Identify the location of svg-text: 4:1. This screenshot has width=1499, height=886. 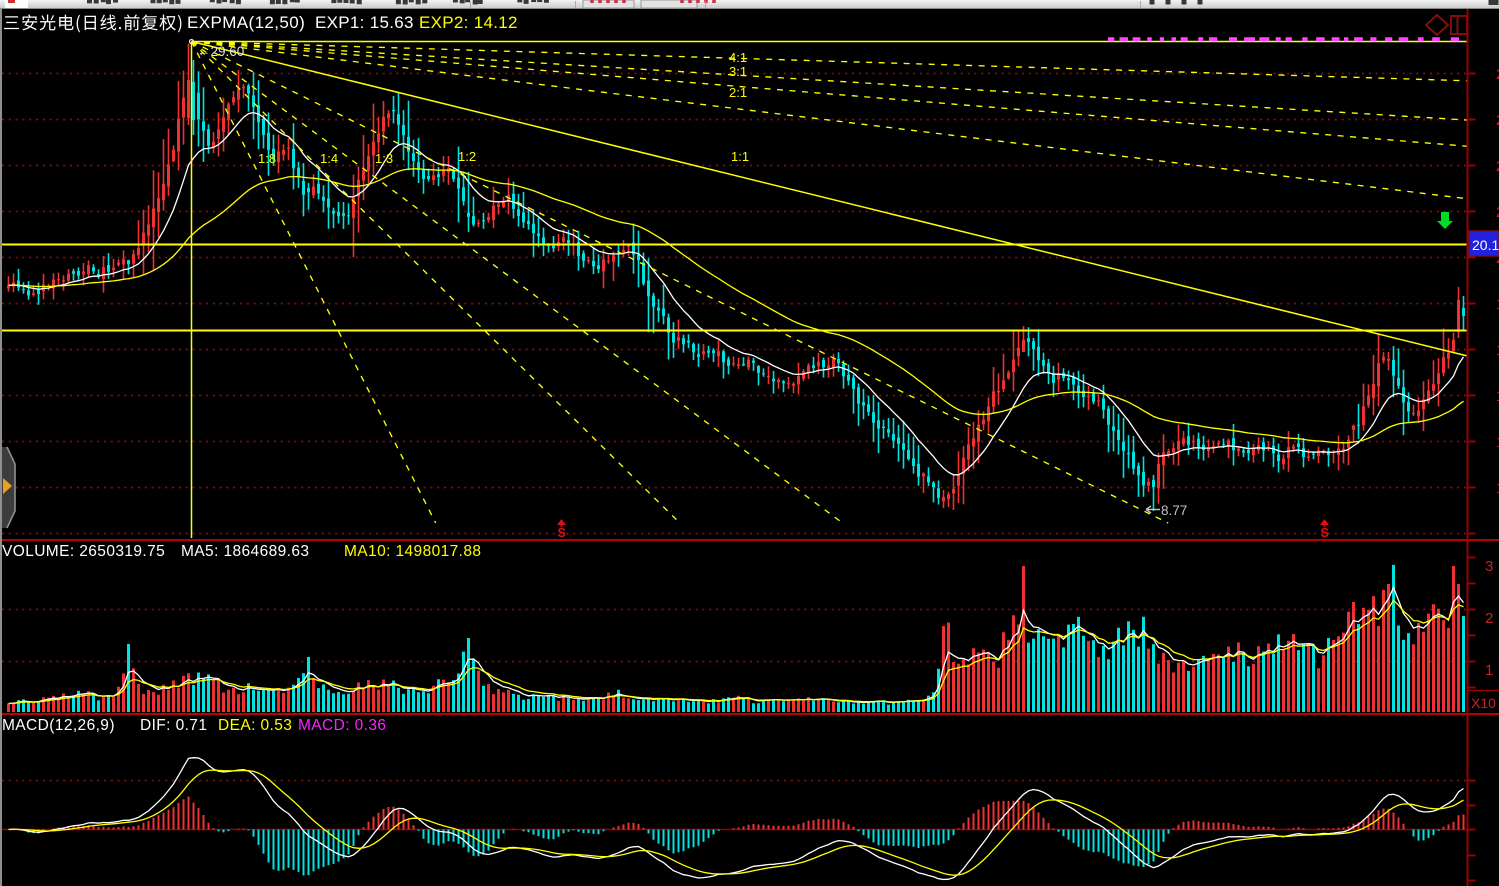
(738, 57).